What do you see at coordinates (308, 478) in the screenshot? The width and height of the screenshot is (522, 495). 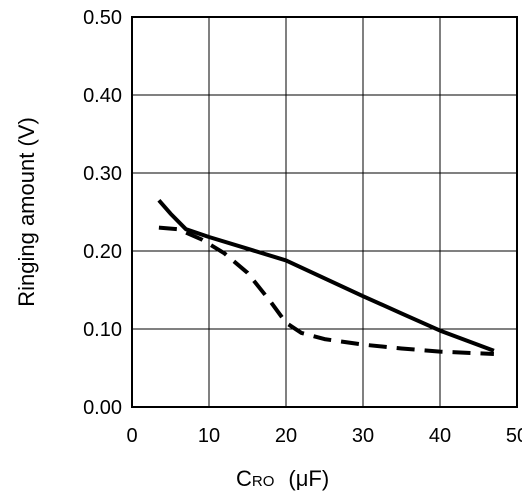 I see `x-axis-label-unit: (μF)` at bounding box center [308, 478].